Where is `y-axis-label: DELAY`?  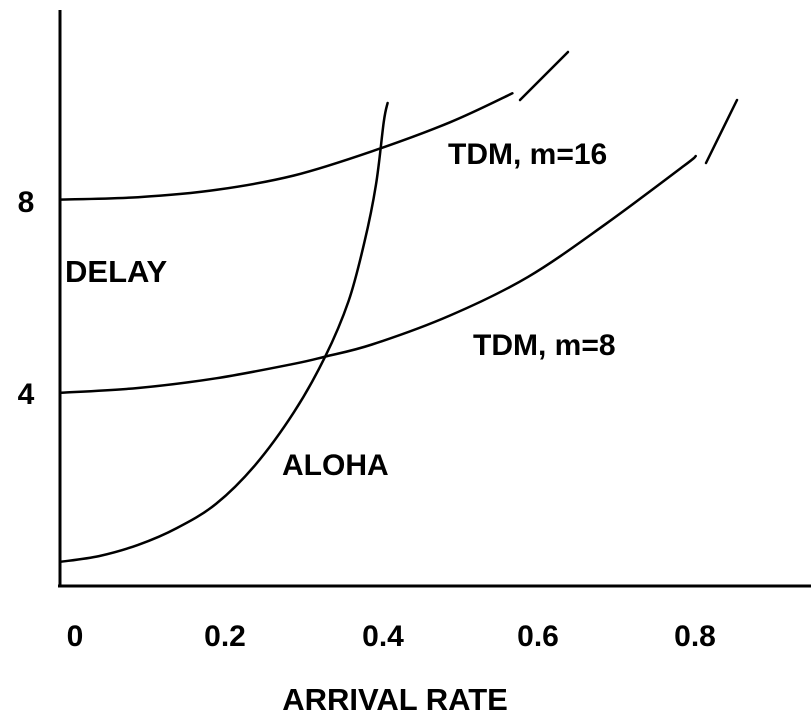
y-axis-label: DELAY is located at coordinates (116, 271).